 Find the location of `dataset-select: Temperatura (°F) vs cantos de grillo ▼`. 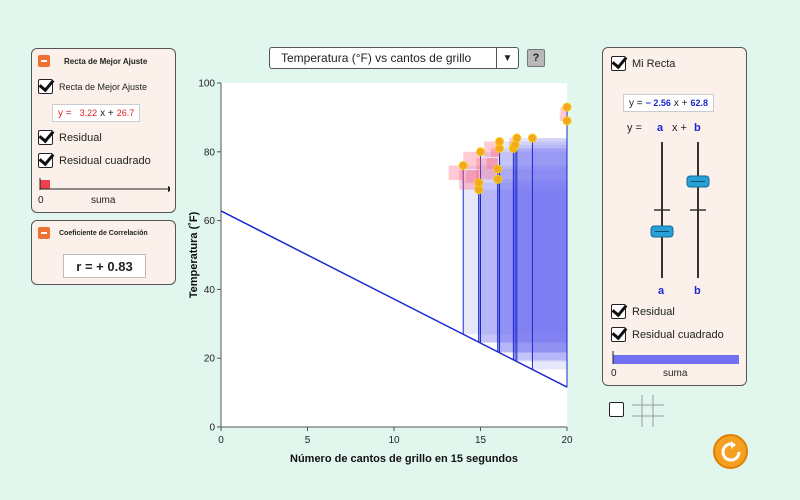

dataset-select: Temperatura (°F) vs cantos de grillo ▼ is located at coordinates (394, 58).